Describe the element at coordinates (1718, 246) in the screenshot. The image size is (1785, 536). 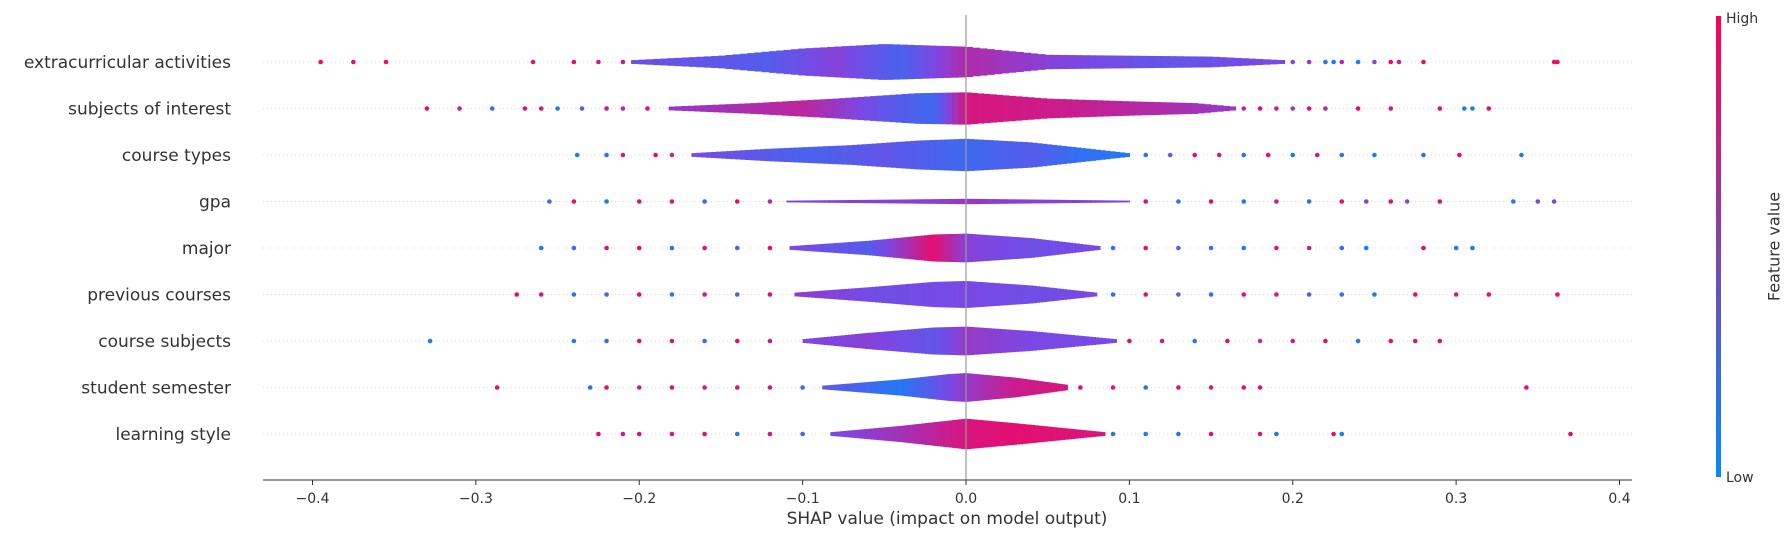
I see `colorbar-gradient` at that location.